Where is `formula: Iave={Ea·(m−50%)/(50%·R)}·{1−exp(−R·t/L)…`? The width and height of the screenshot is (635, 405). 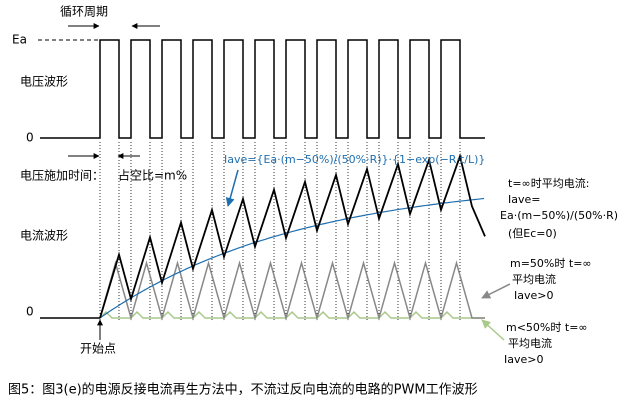
formula: Iave={Ea·(m−50%)/(50%·R)}·{1−exp(−R·t/L)… is located at coordinates (354, 159).